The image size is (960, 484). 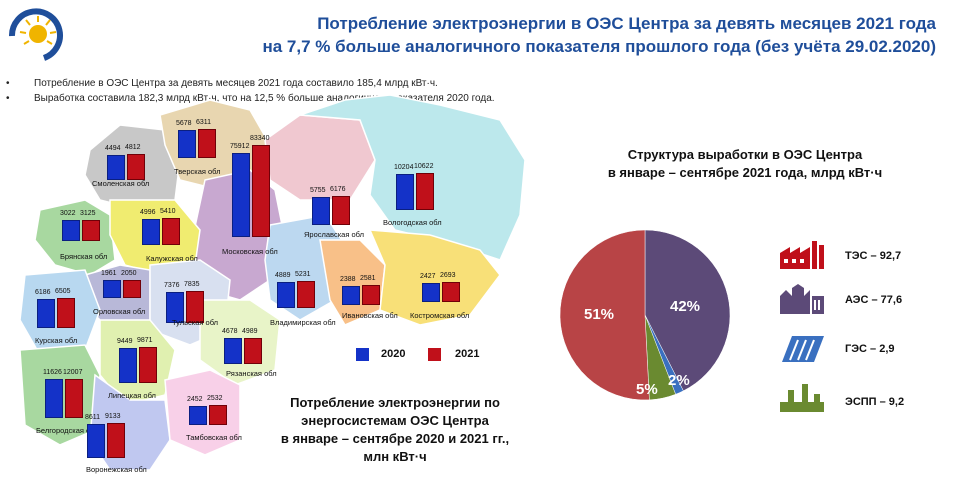 I want to click on legend-2020-label: 2020, so click(x=393, y=354).